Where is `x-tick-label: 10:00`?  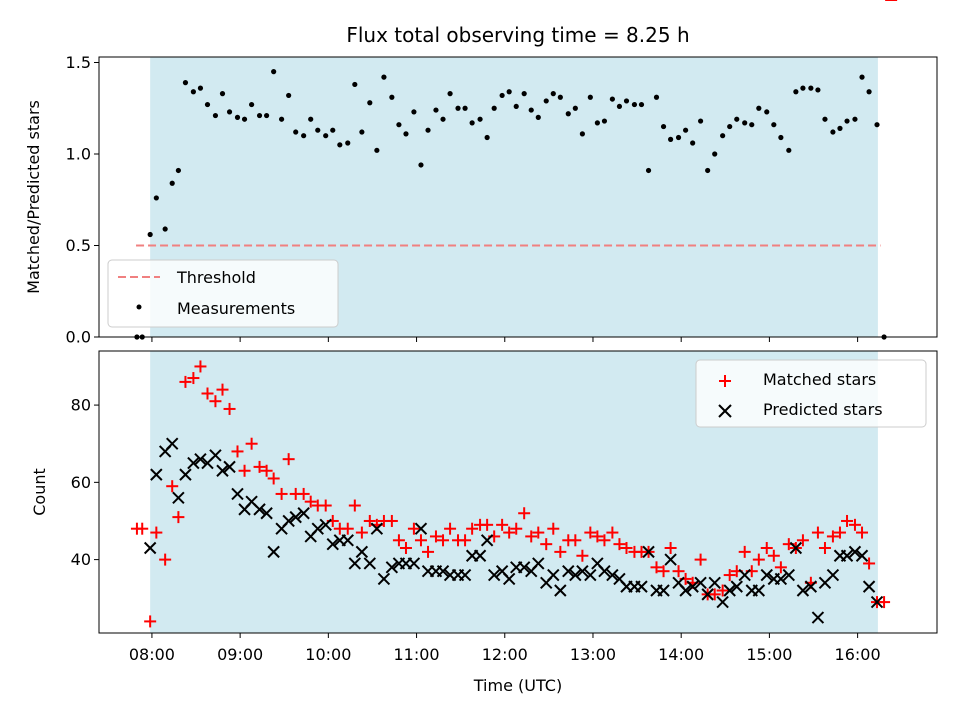
x-tick-label: 10:00 is located at coordinates (328, 654).